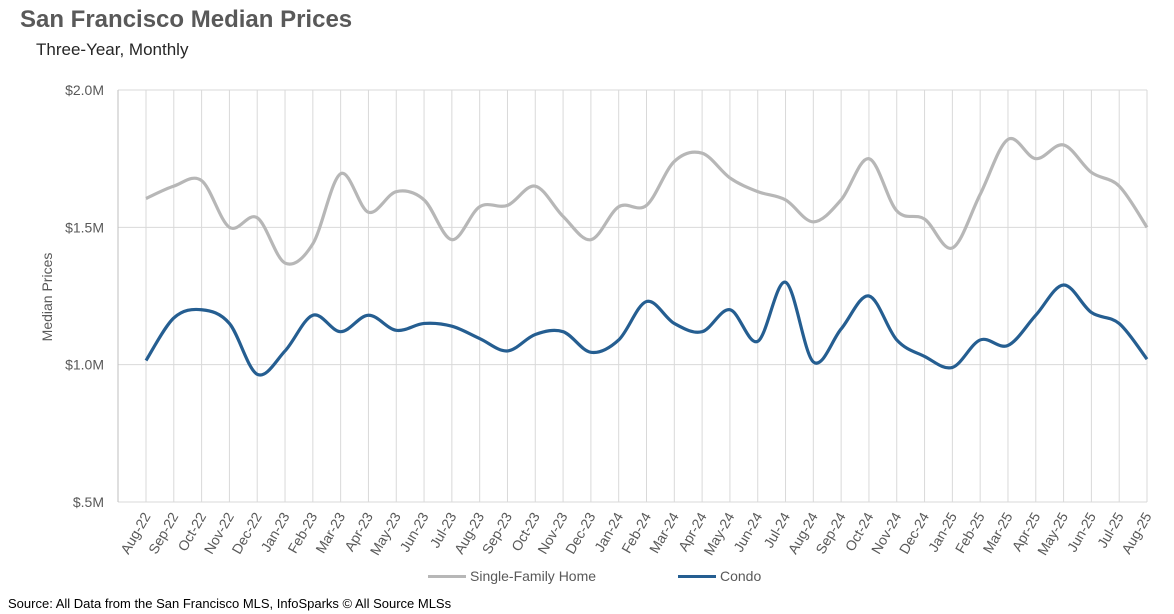  I want to click on y-axis-ticks: $.5M $1.0M $1.5M $2.0M, so click(84, 296).